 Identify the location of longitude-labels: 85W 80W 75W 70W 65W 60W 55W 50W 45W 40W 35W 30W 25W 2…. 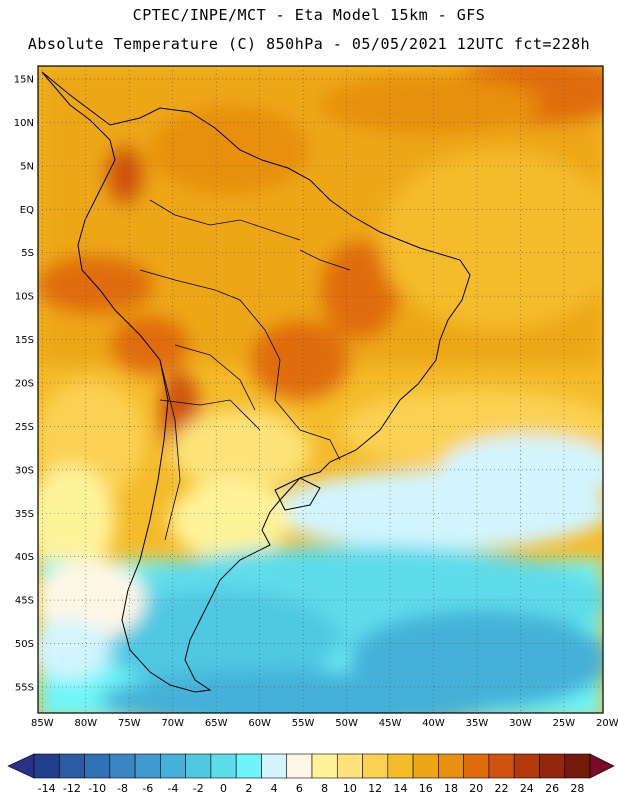
(324, 723).